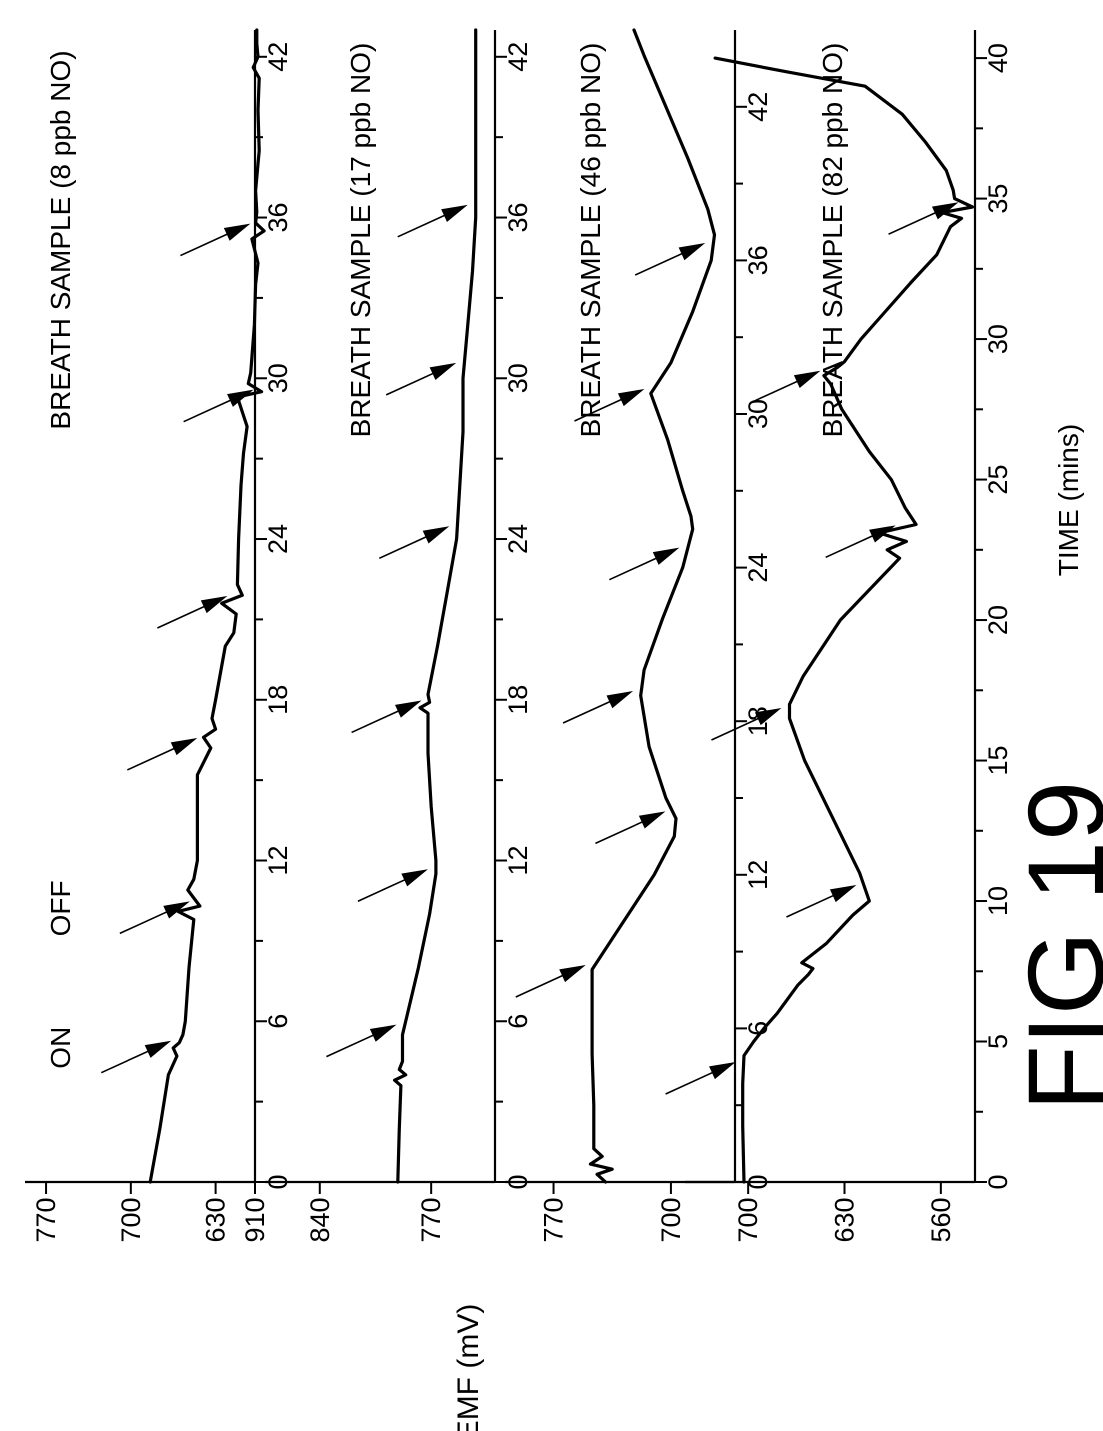 The height and width of the screenshot is (1431, 1103). What do you see at coordinates (360, 240) in the screenshot?
I see `panel-title: BREATH SAMPLE (17 ppb NO)` at bounding box center [360, 240].